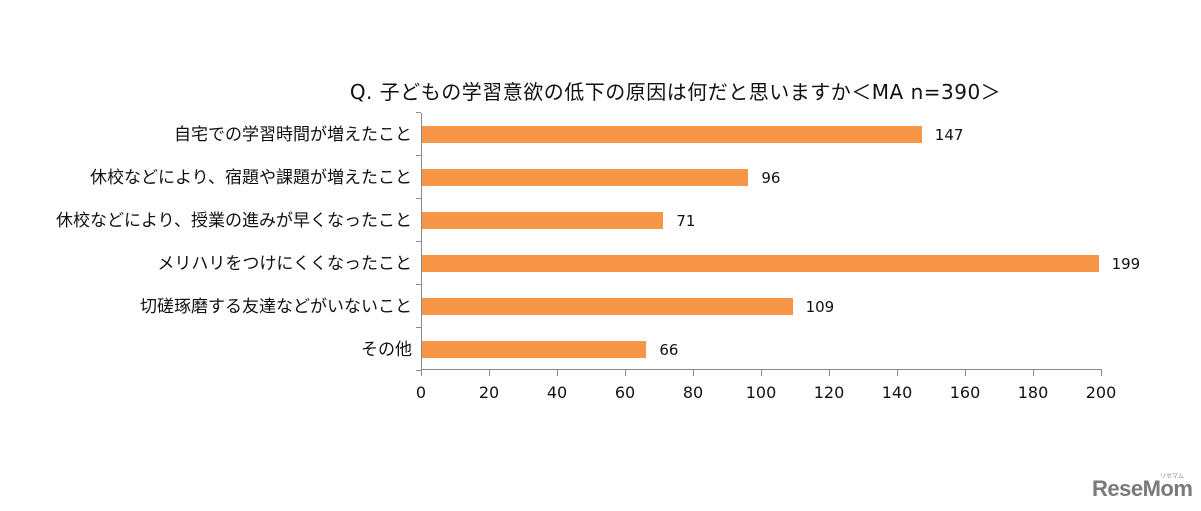 This screenshot has height=511, width=1201. I want to click on category-label: メリハリをつけにくくなったこと, so click(284, 263).